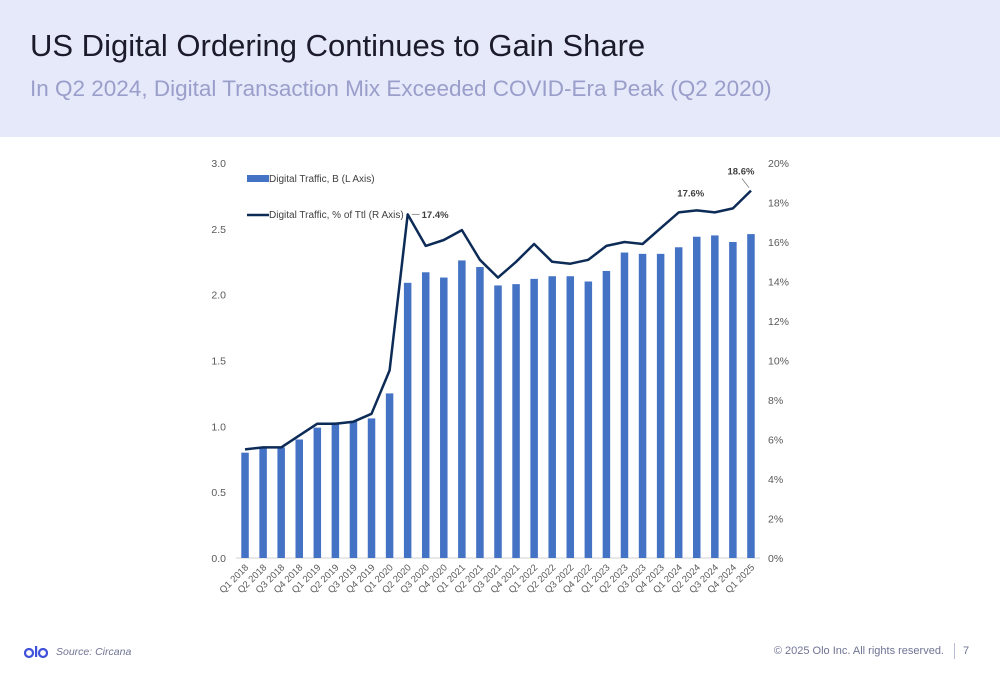 This screenshot has height=685, width=1000. I want to click on y-left-tick-label: 1.0, so click(218, 427).